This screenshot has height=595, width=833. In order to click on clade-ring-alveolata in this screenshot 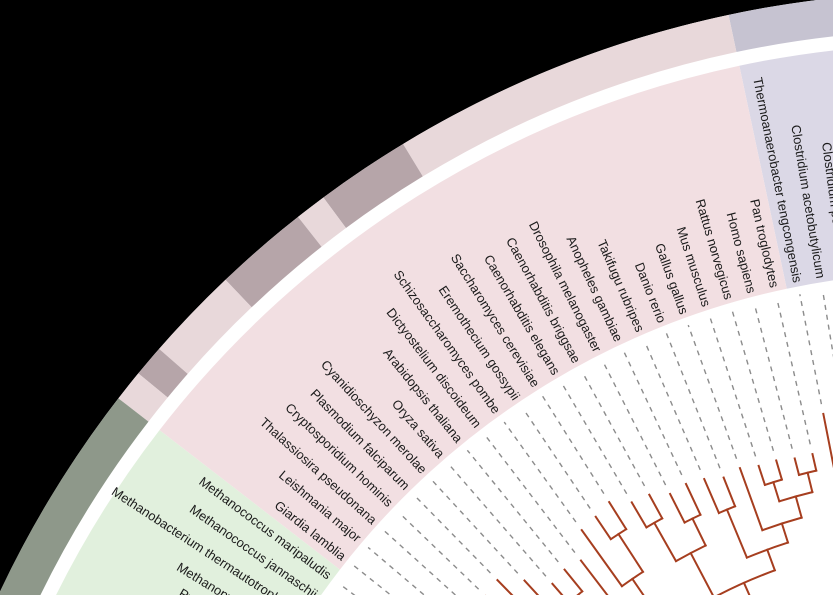, I will do `click(205, 326)`.